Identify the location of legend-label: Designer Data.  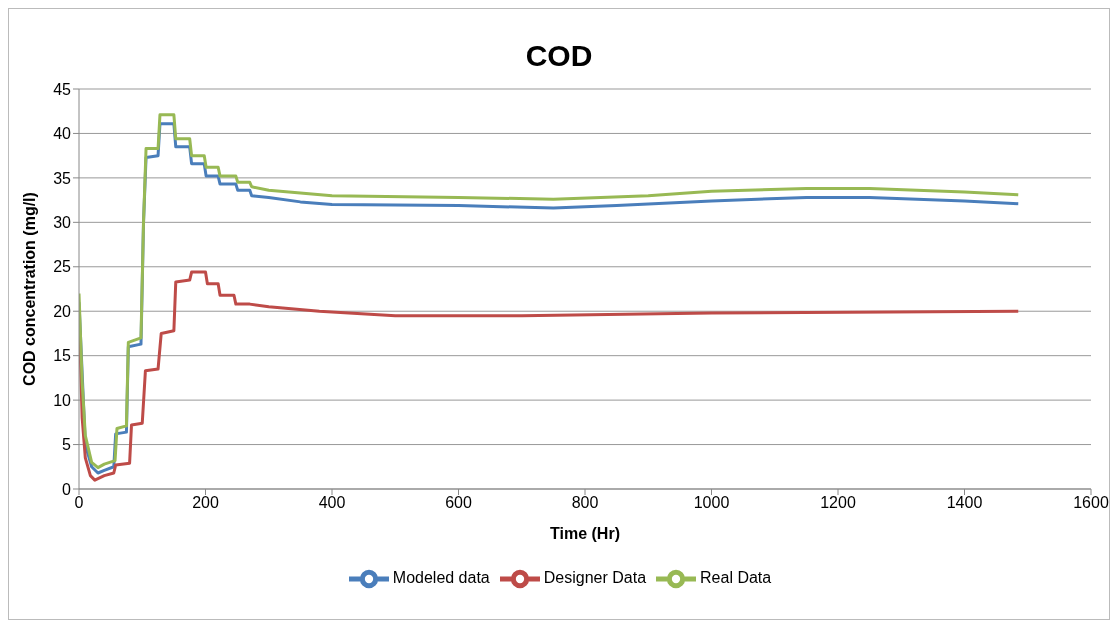
(595, 578).